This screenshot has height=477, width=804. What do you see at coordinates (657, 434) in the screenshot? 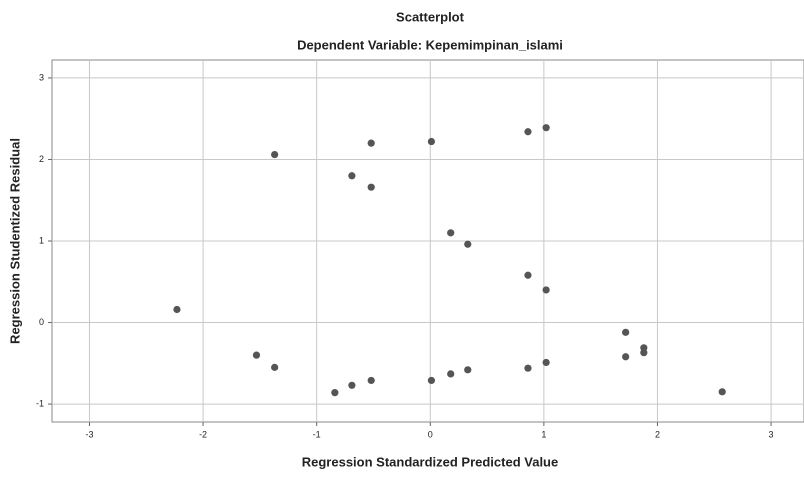
I see `x-tick-label: 2` at bounding box center [657, 434].